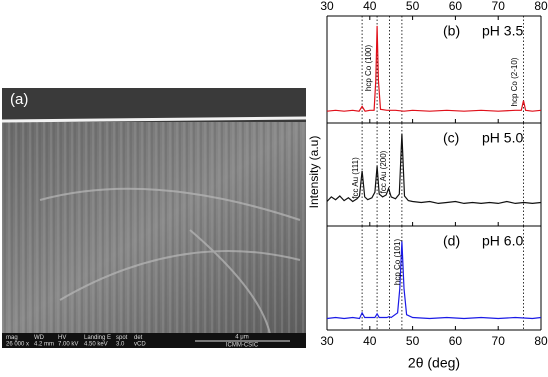  What do you see at coordinates (19, 99) in the screenshot?
I see `panel-label: (a)` at bounding box center [19, 99].